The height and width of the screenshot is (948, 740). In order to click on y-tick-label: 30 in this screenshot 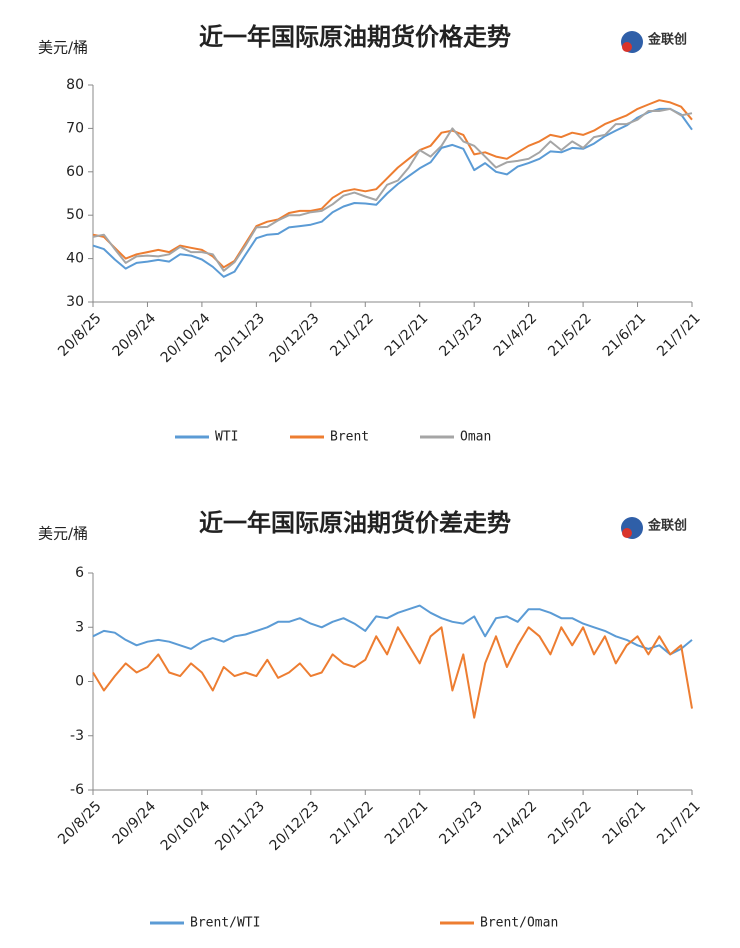, I will do `click(75, 302)`.